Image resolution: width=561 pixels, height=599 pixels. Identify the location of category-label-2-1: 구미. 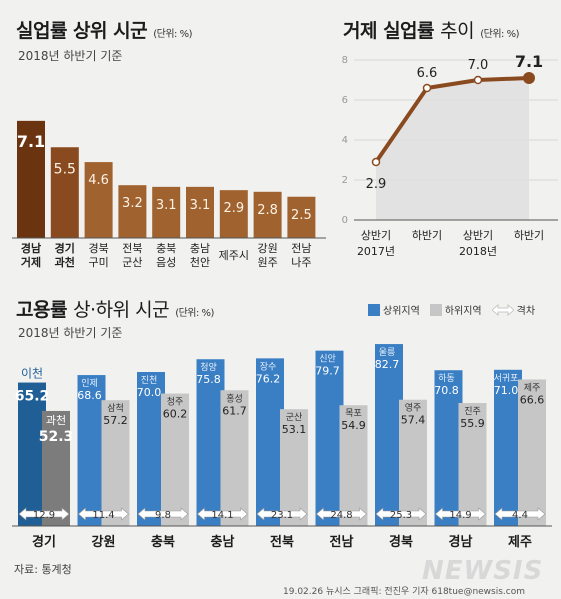
(98, 262).